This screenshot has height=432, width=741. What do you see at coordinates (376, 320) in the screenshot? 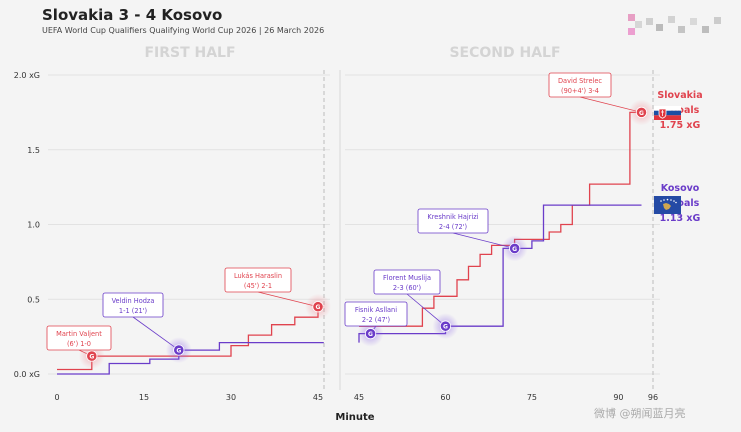
I see `goal-callout-detail: 2-2 (47')` at bounding box center [376, 320].